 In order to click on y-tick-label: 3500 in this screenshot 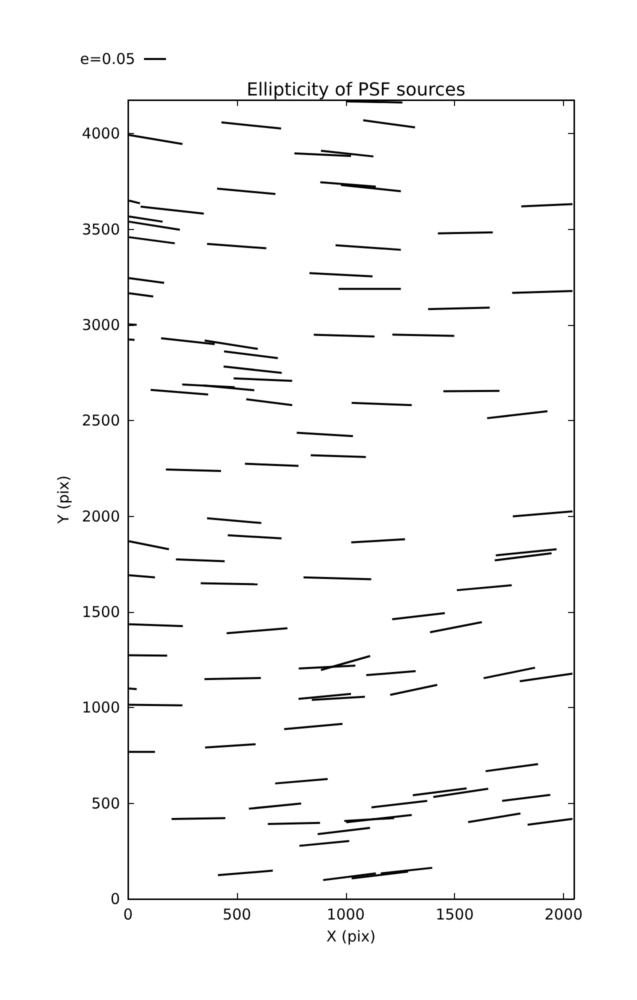, I will do `click(101, 229)`.